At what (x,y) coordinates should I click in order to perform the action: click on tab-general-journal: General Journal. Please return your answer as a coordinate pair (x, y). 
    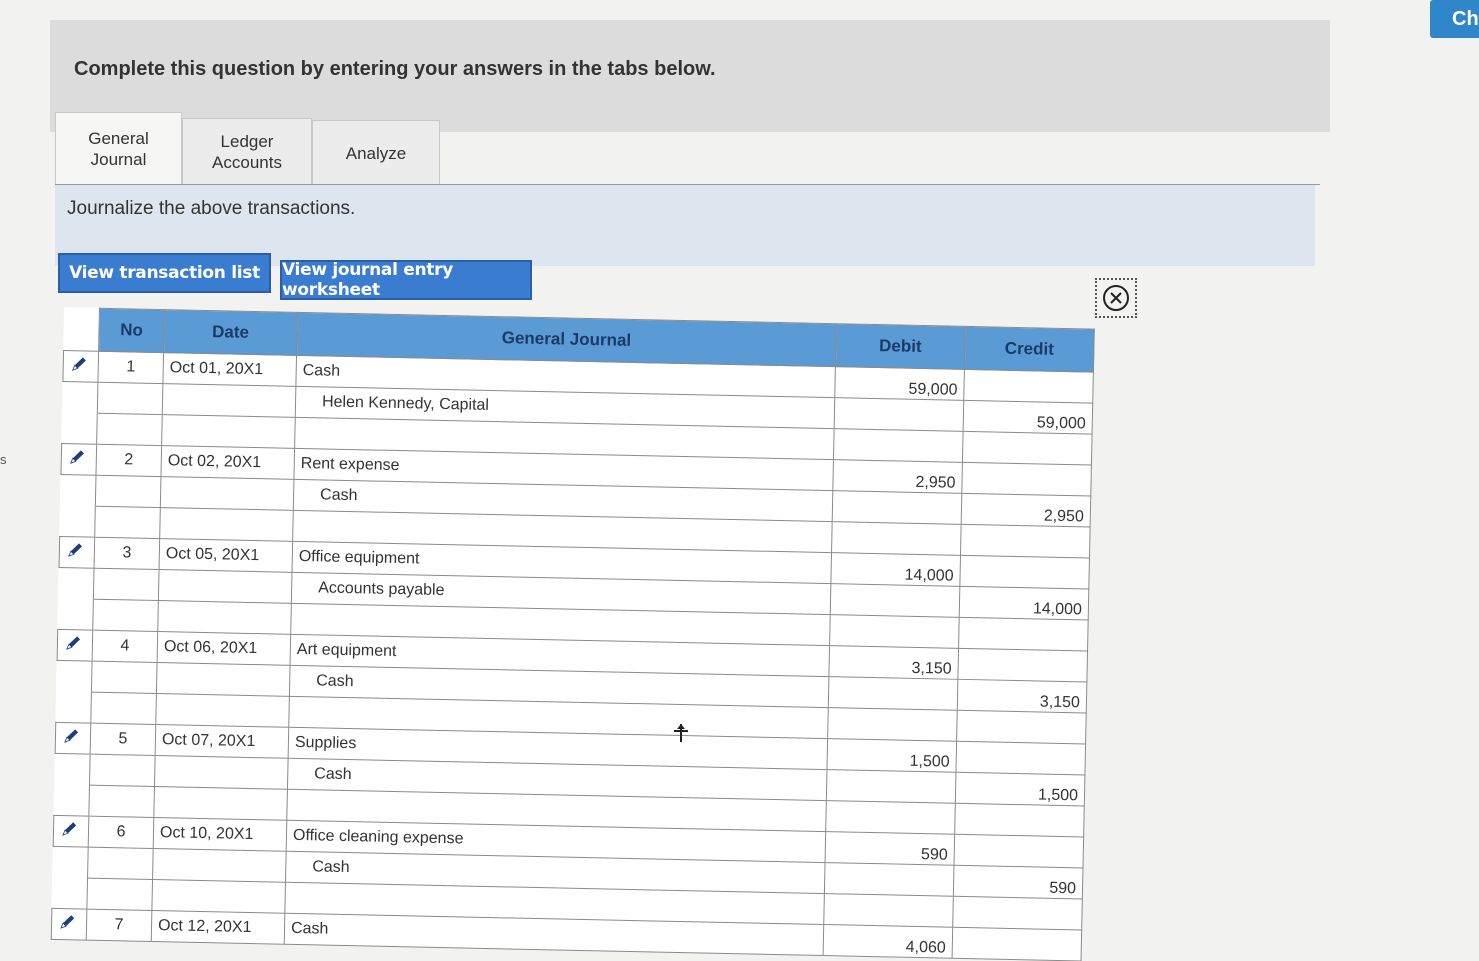
    Looking at the image, I should click on (118, 148).